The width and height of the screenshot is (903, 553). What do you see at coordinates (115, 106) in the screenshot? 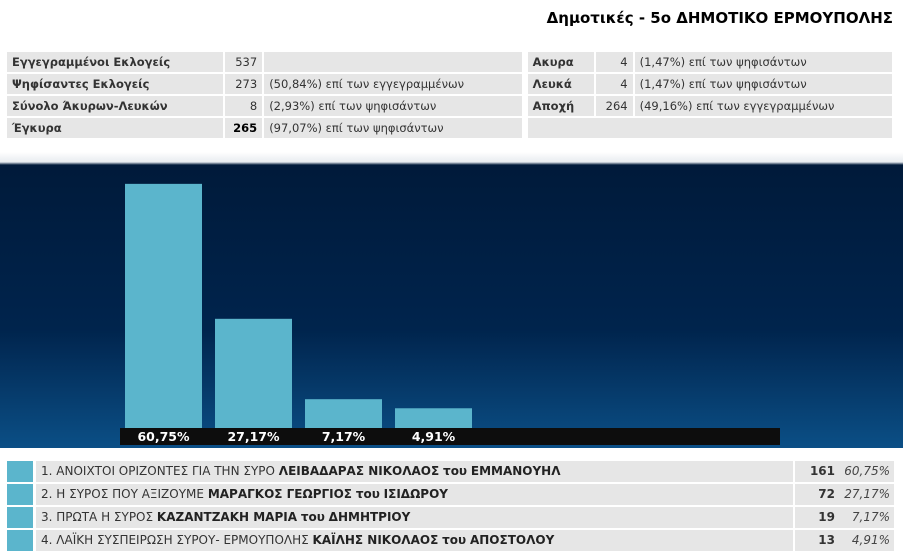
I see `stat-label: Σύνολο Άκυρων-Λευκών` at bounding box center [115, 106].